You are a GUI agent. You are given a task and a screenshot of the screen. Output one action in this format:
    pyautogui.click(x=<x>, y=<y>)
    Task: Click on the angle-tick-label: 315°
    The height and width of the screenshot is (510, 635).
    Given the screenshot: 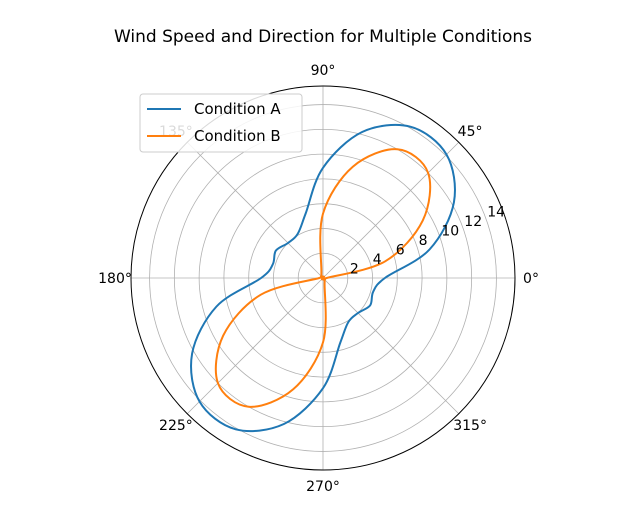 What is the action you would take?
    pyautogui.click(x=470, y=426)
    